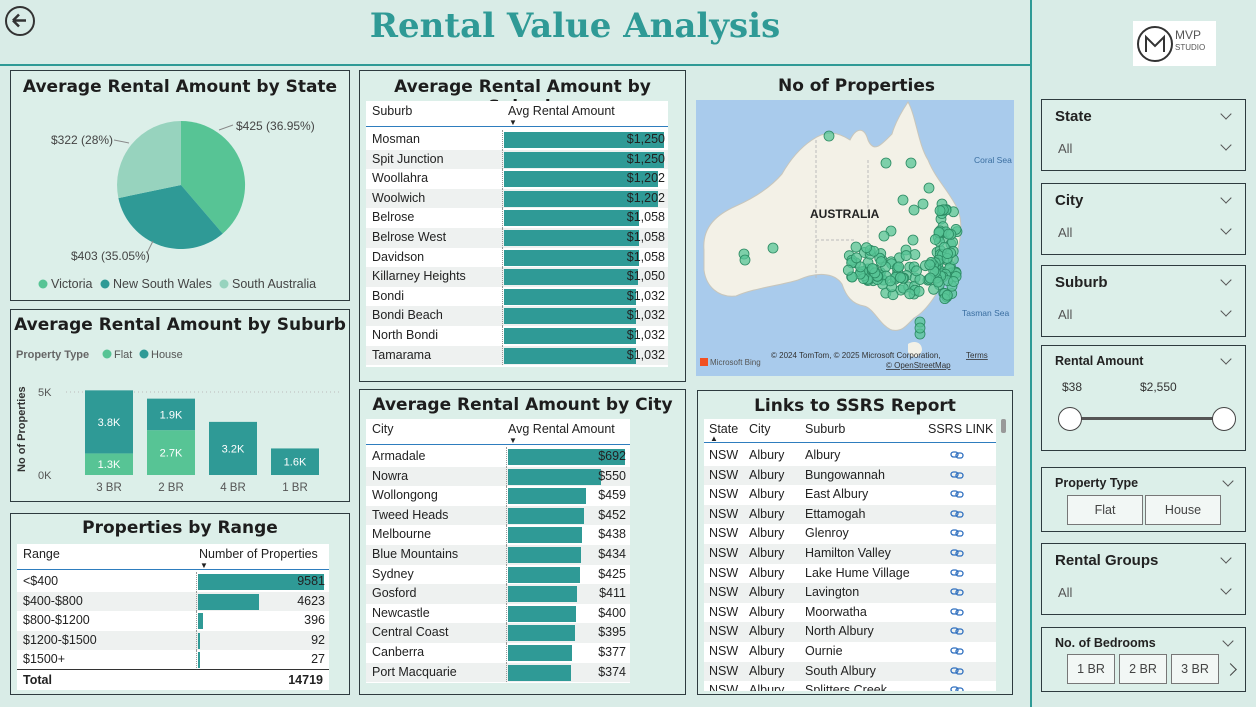  Describe the element at coordinates (498, 653) in the screenshot. I see `table-row: Canberra $377` at that location.